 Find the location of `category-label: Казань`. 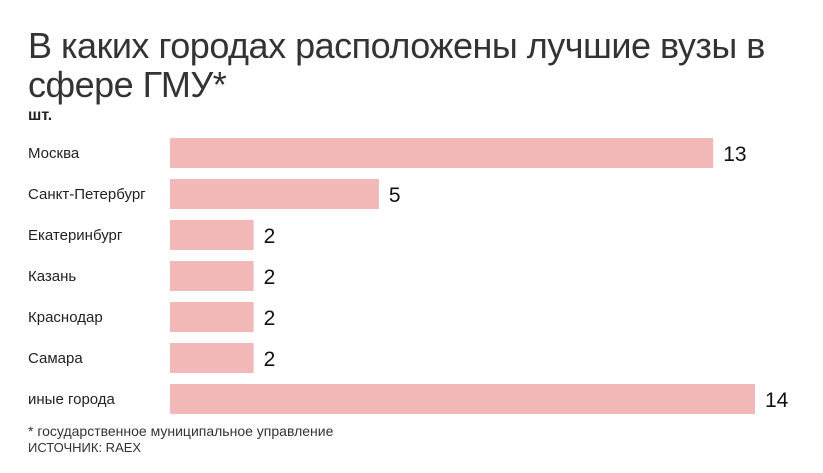

category-label: Казань is located at coordinates (52, 276).